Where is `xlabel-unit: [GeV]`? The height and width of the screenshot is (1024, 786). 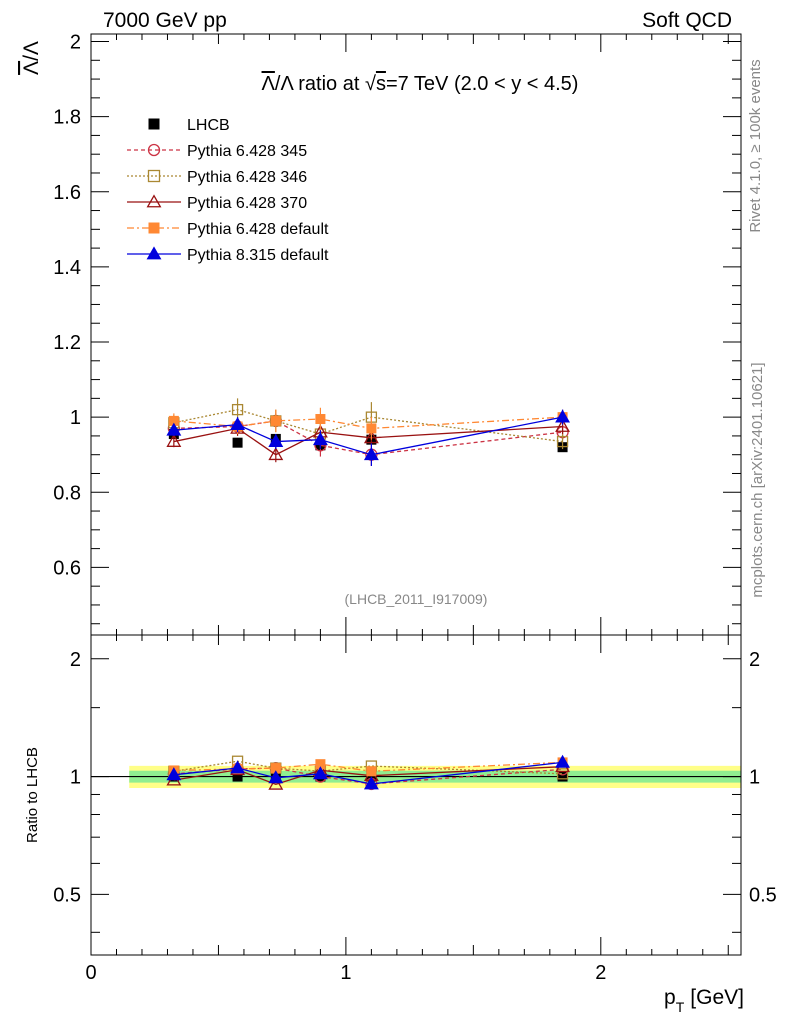
xlabel-unit: [GeV] is located at coordinates (717, 997).